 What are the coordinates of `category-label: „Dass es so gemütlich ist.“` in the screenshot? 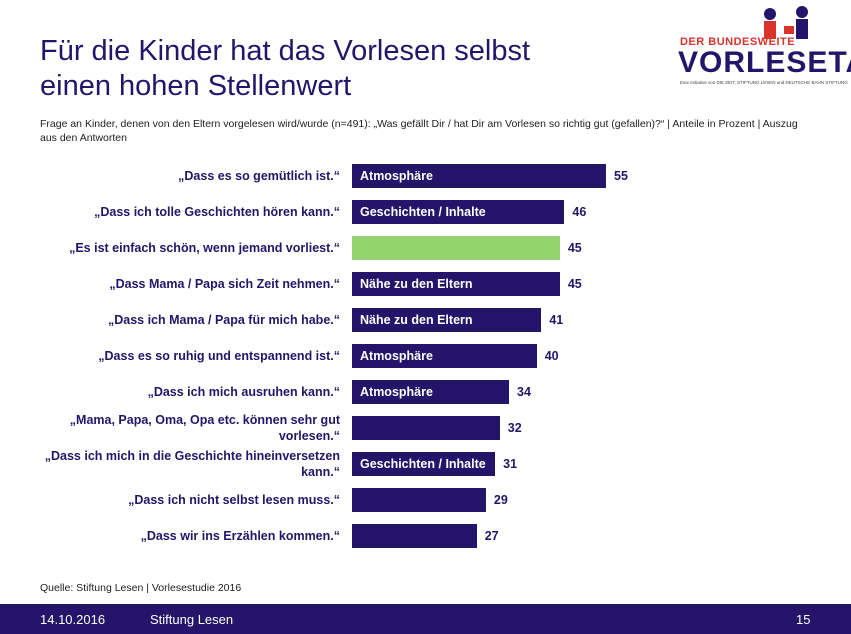 It's located at (259, 176).